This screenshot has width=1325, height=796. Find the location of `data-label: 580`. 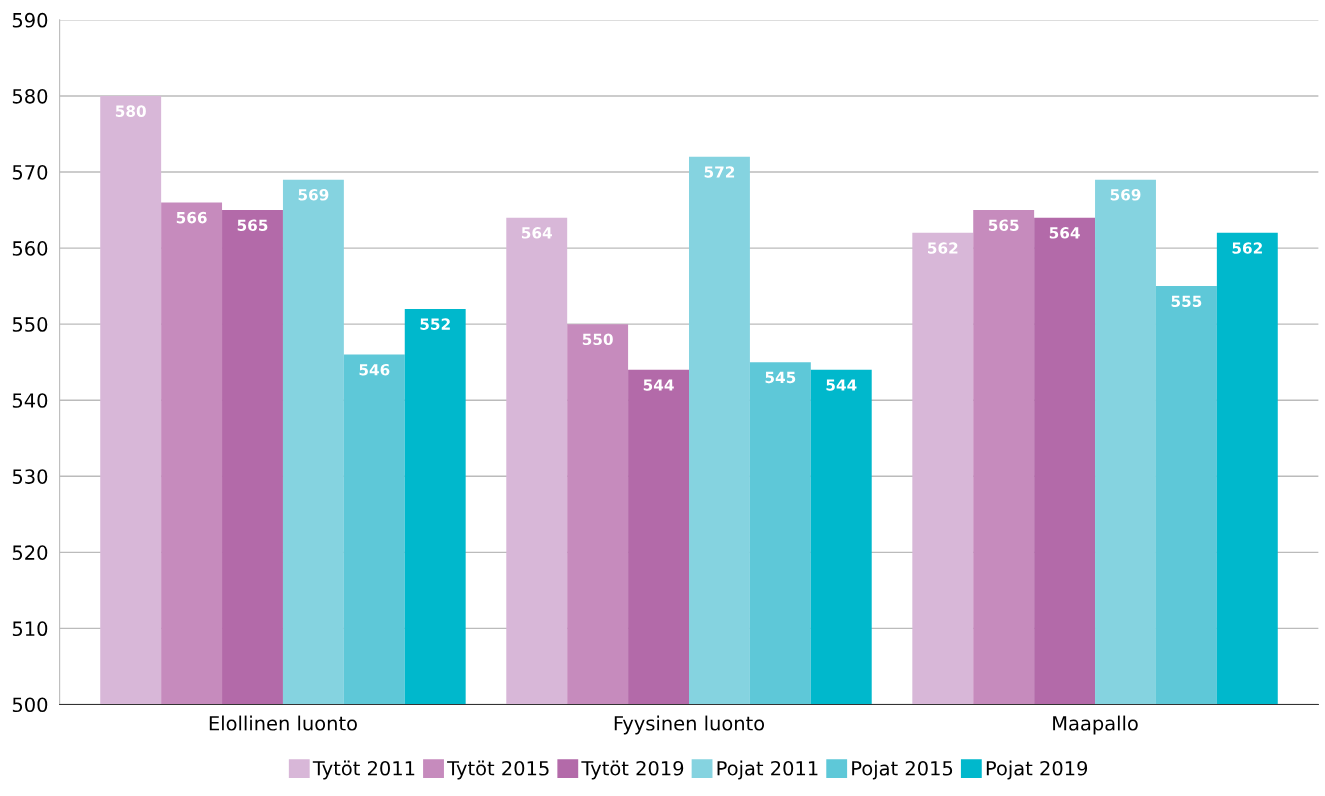

data-label: 580 is located at coordinates (130, 111).